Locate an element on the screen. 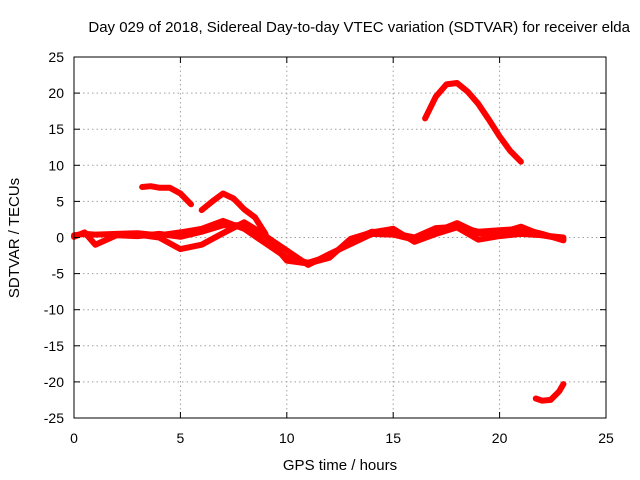 Image resolution: width=640 pixels, height=480 pixels. y-tick-label: -25 is located at coordinates (54, 418).